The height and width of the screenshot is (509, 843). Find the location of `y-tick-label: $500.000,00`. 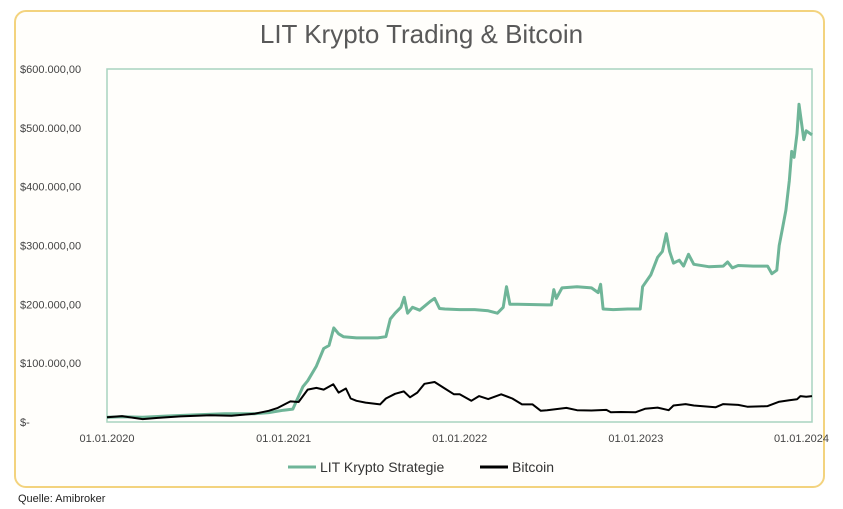

y-tick-label: $500.000,00 is located at coordinates (50, 129).